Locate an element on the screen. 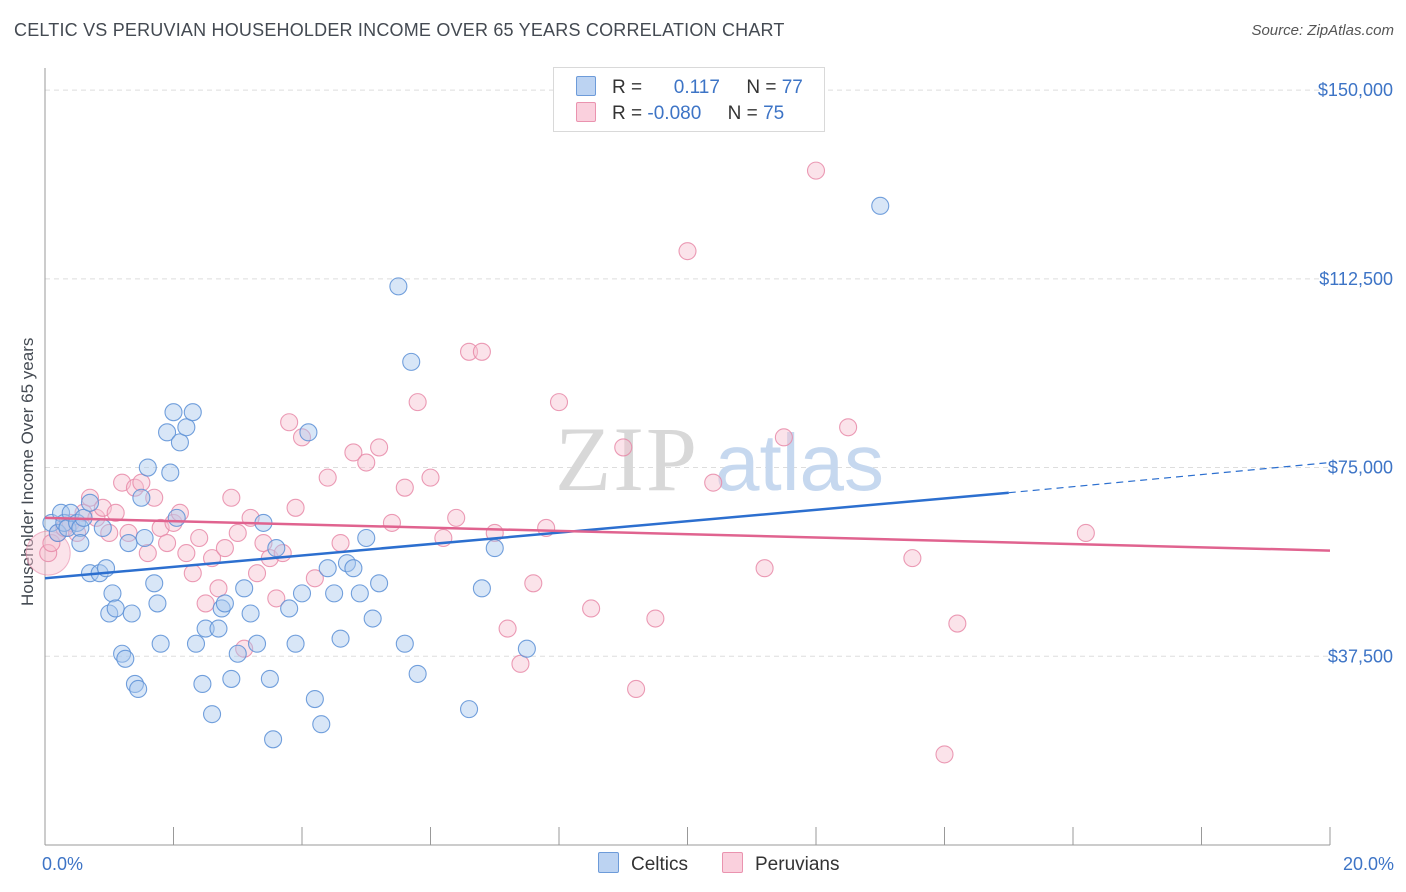 This screenshot has height=892, width=1406. y-tick-label: $37,500 is located at coordinates (1360, 656).